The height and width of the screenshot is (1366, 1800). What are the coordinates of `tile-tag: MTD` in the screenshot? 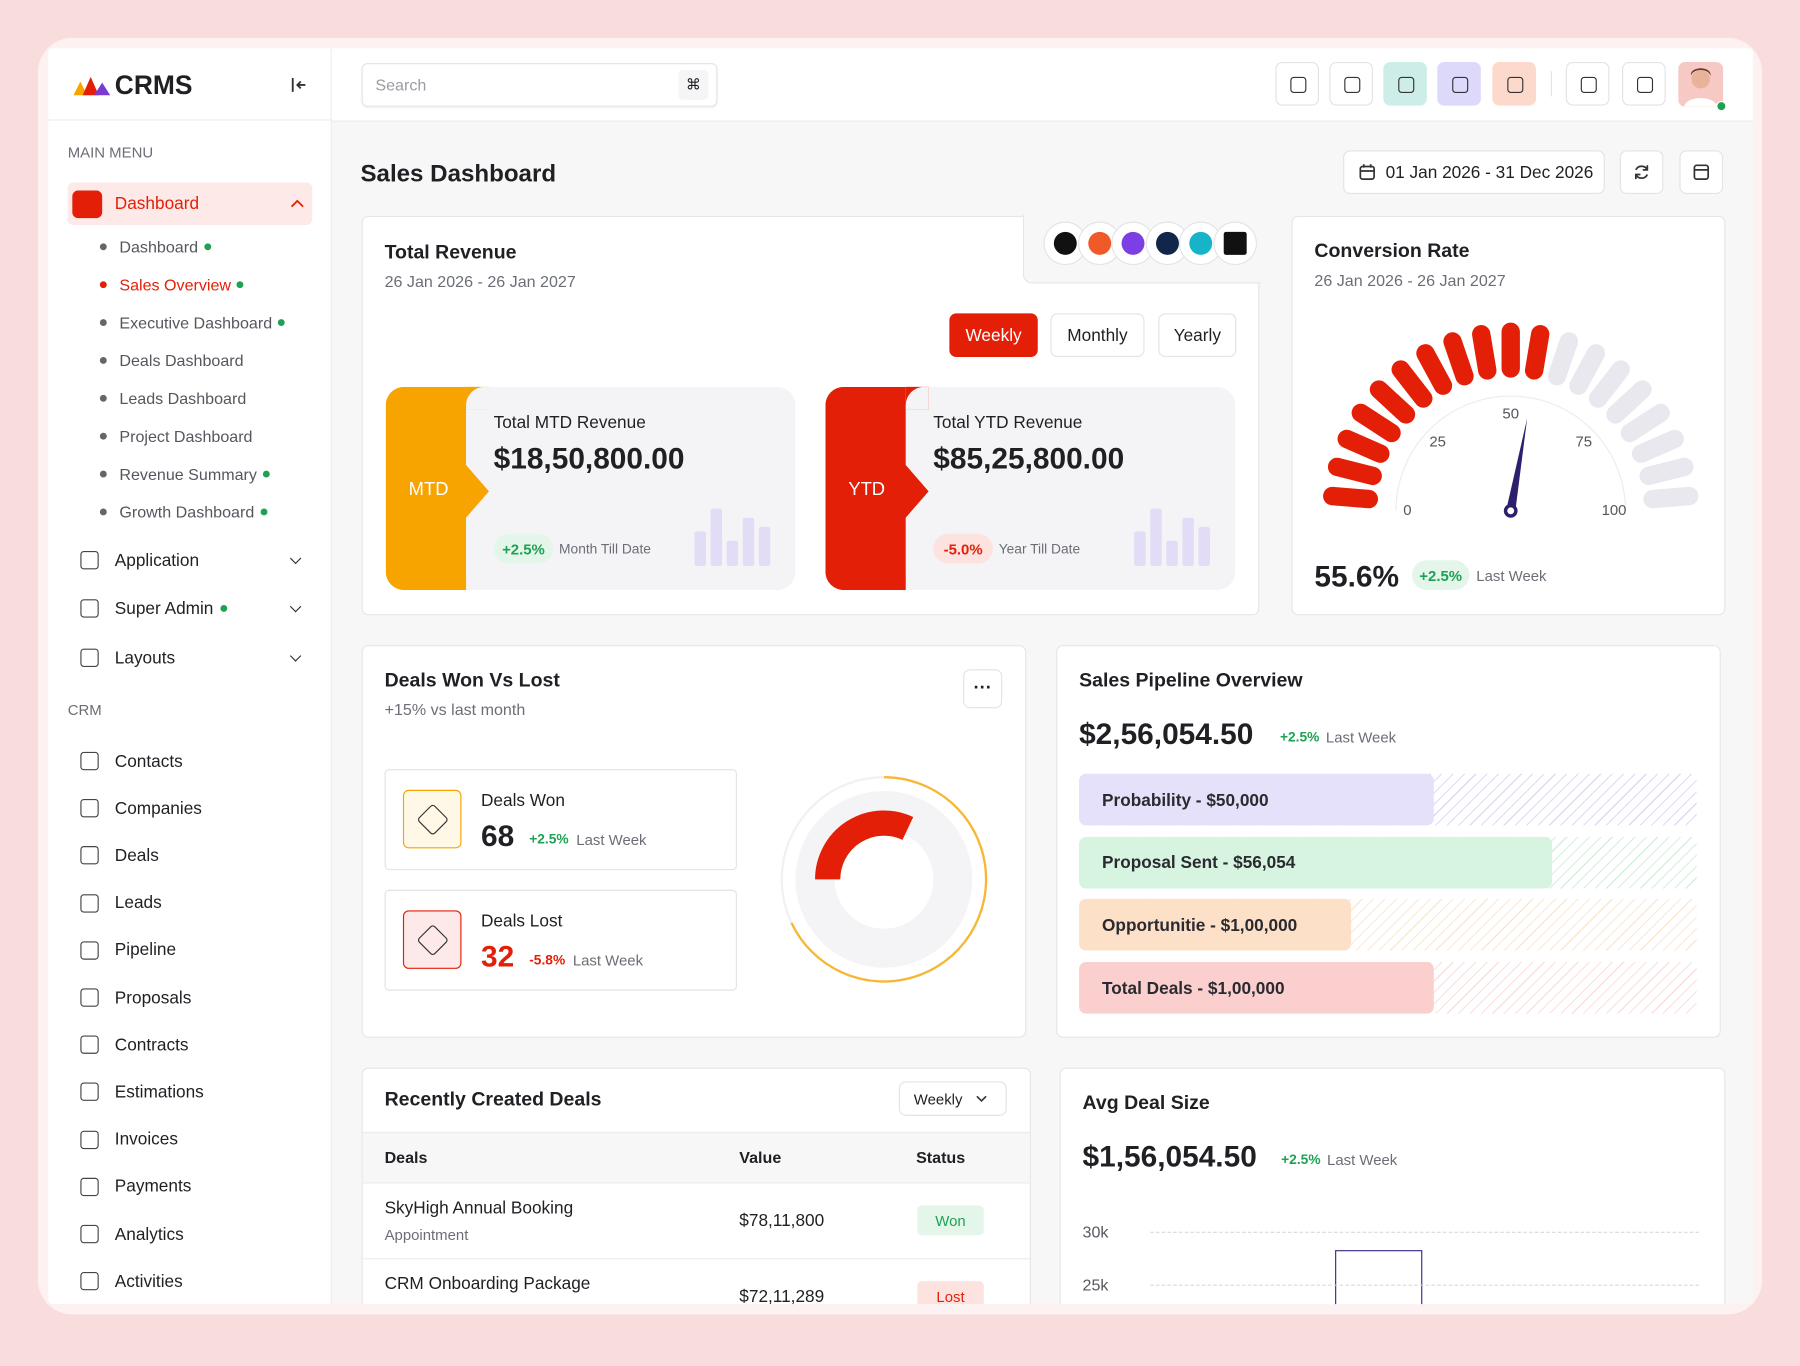 It's located at (428, 489).